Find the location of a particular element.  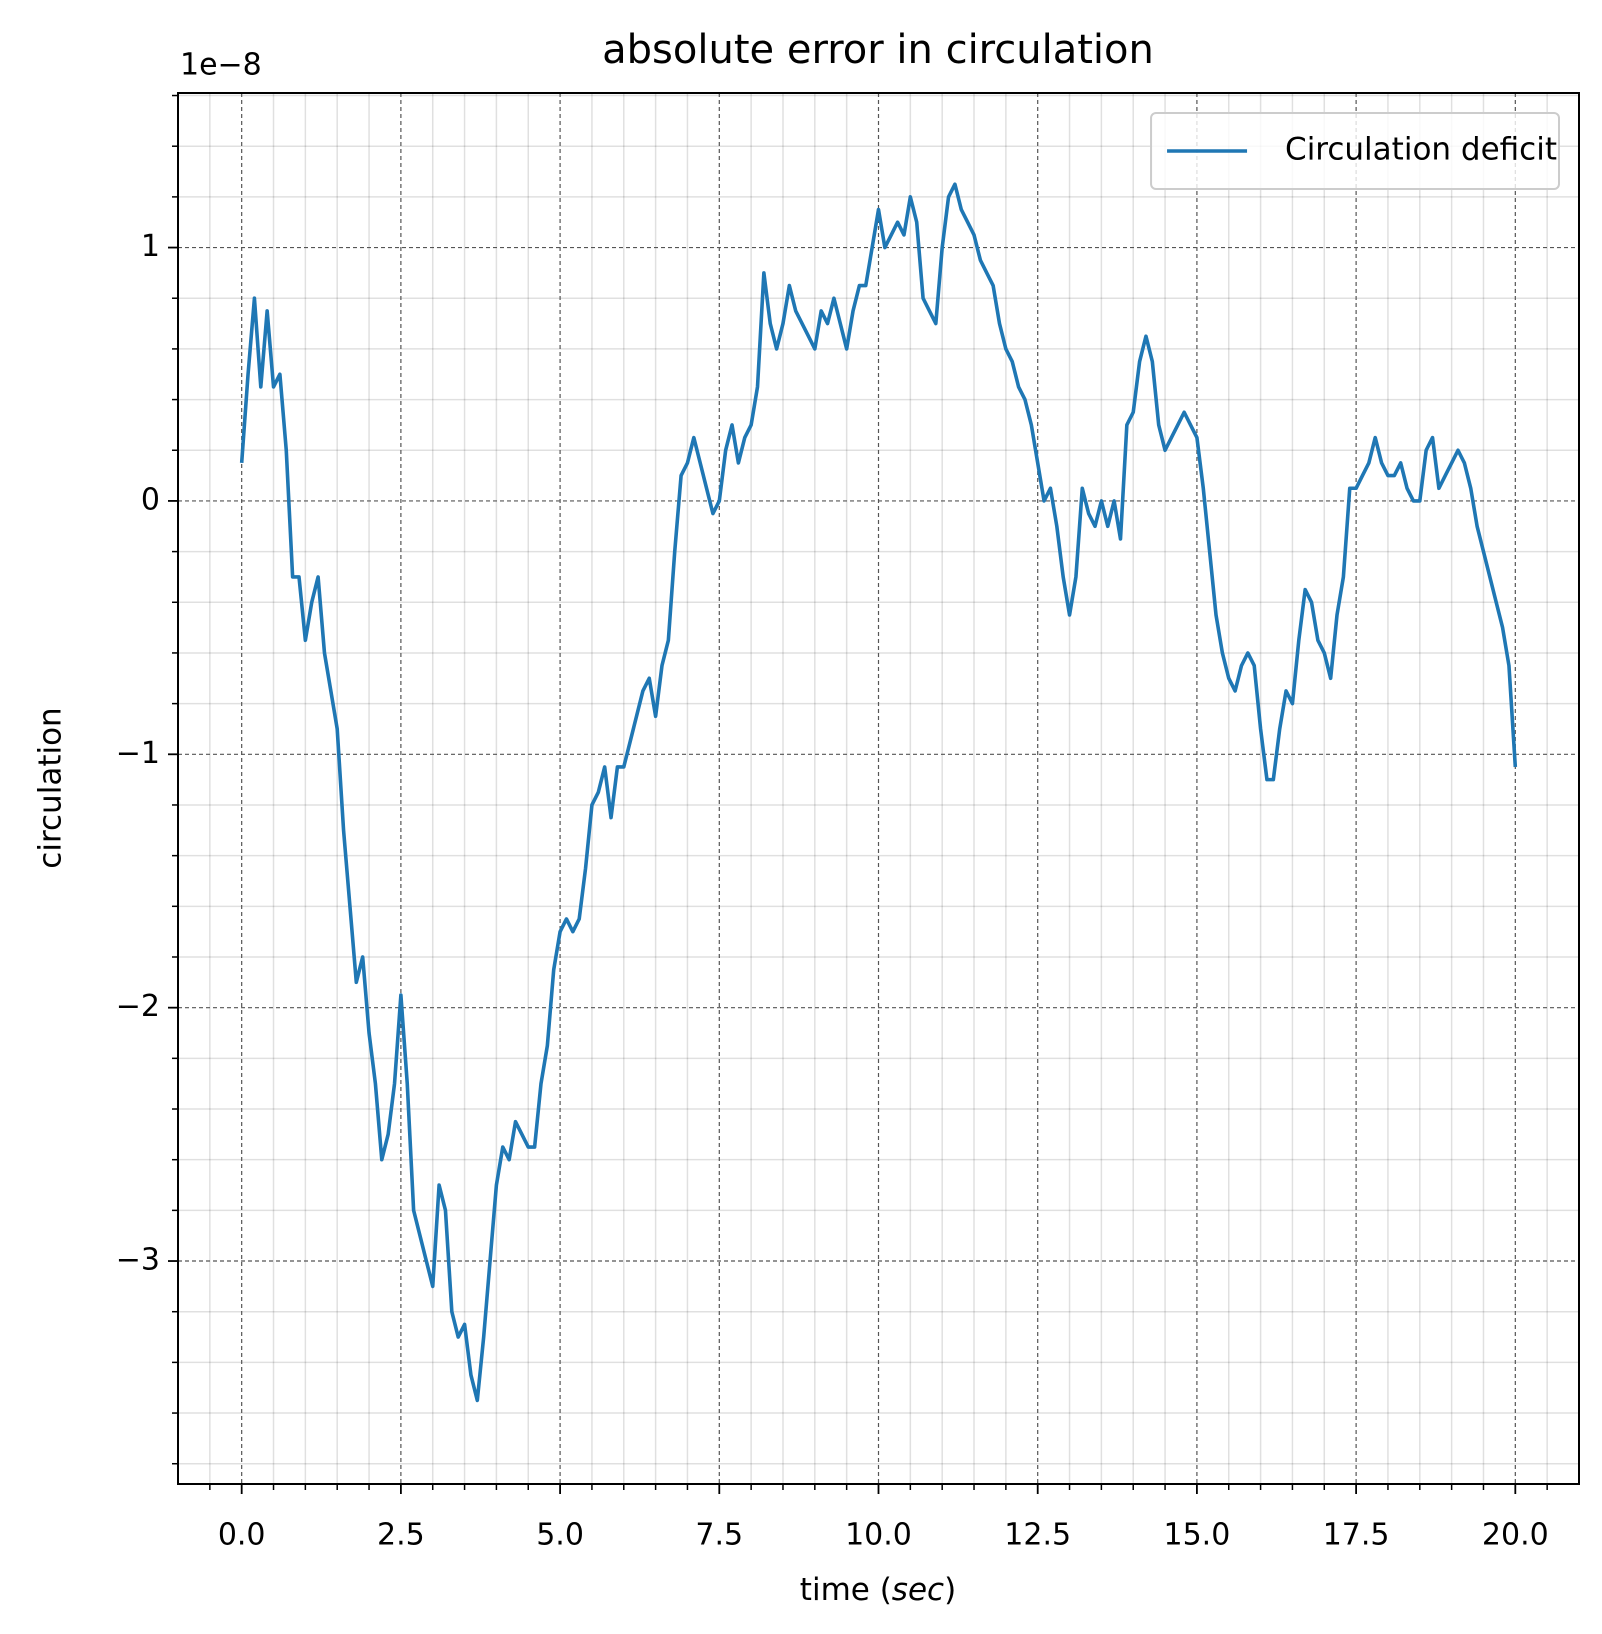

y-tick-label: 1 is located at coordinates (150, 246).